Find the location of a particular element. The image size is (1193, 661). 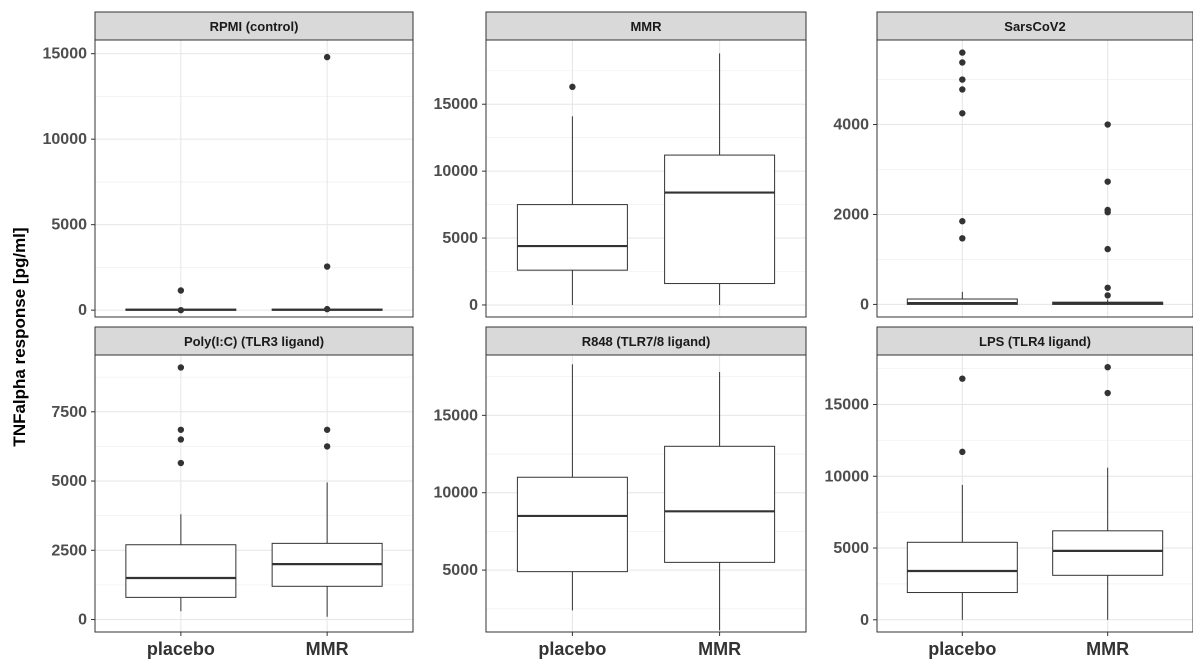

facet-title: SarsCoV2 is located at coordinates (1034, 26).